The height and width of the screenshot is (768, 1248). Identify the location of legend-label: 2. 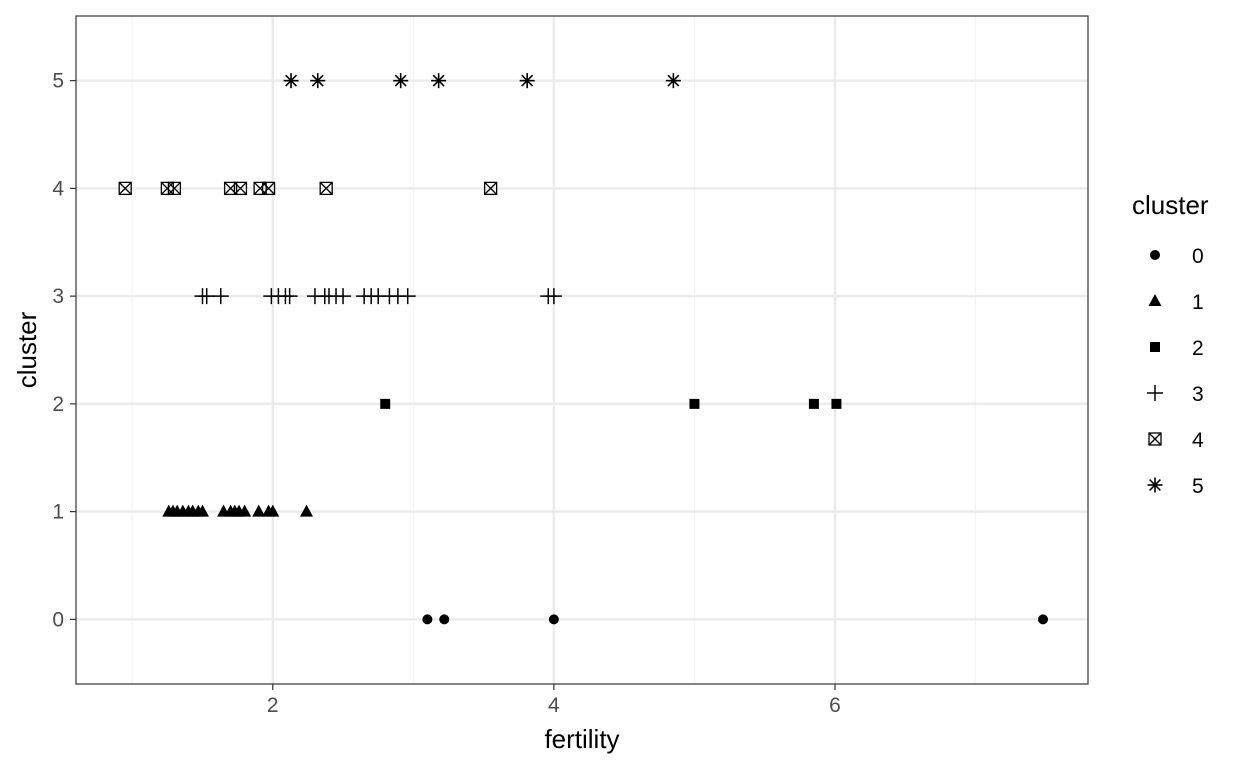
(1198, 348).